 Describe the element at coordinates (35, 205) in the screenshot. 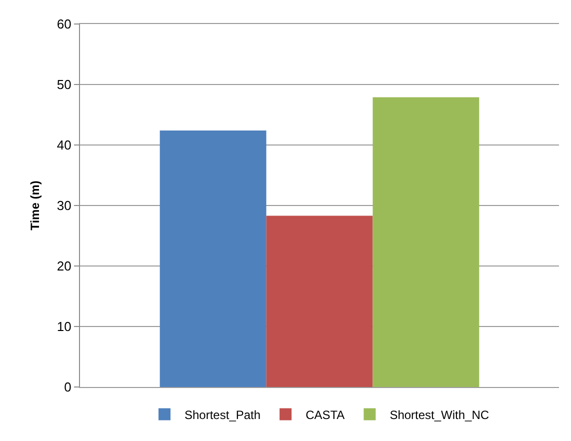

I see `y-axis-title: Time (m)` at that location.